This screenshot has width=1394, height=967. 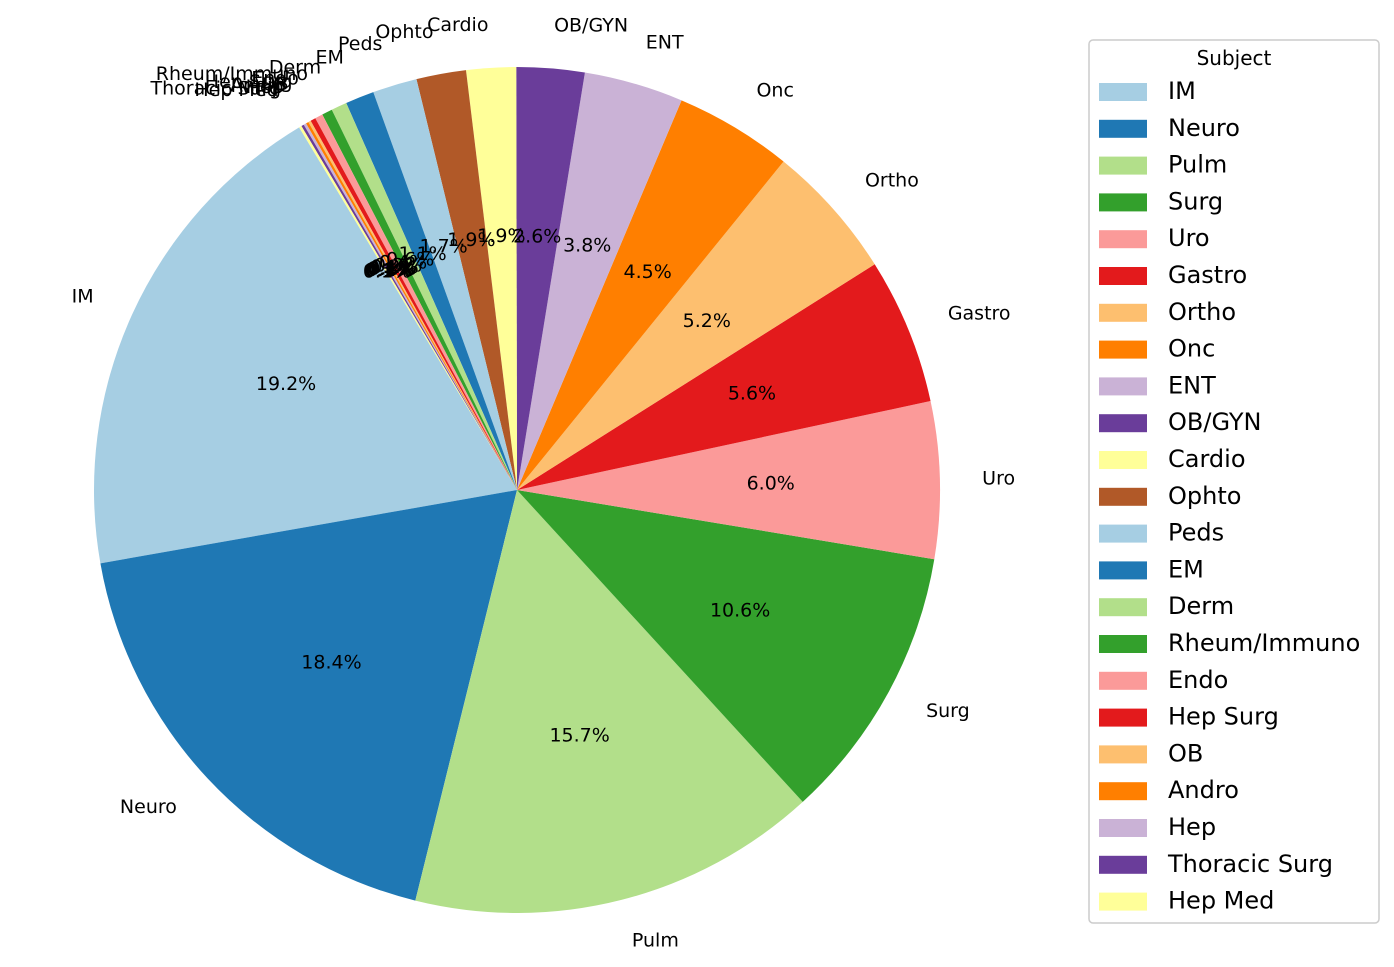 I want to click on slice-label: Neuro, so click(x=148, y=807).